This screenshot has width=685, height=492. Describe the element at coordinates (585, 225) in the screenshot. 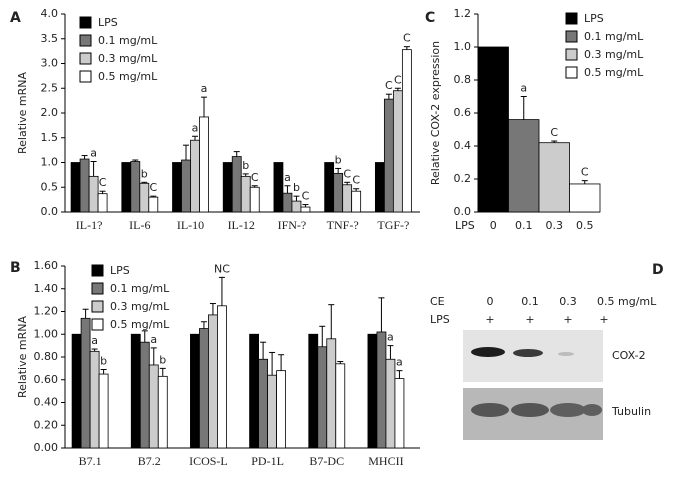

I see `x-tick-label: 0.5` at that location.